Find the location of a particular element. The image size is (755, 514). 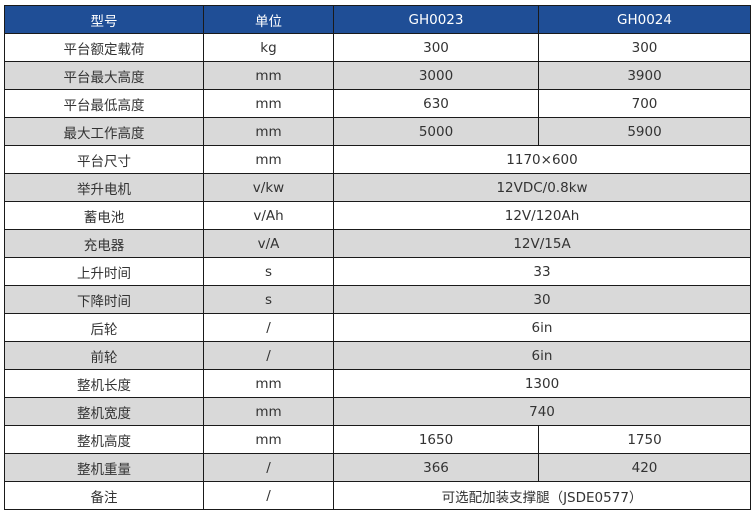

param-value: 12V/15A is located at coordinates (542, 243).